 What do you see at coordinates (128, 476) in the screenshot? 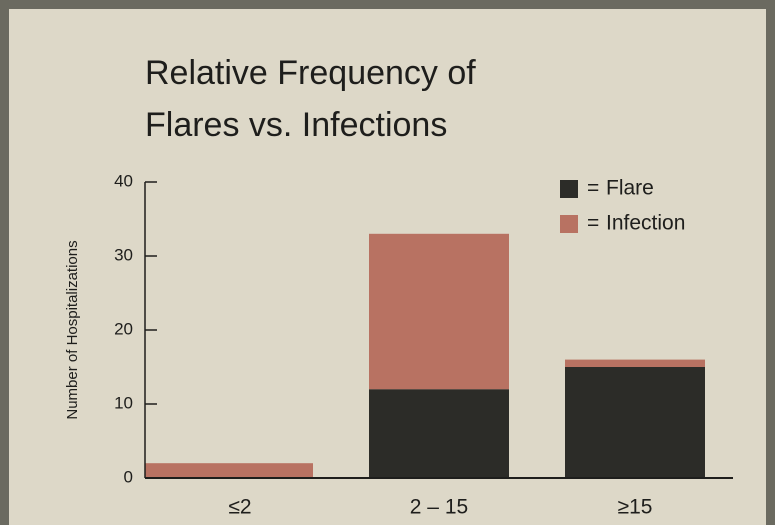
I see `y-tick-label: 0` at bounding box center [128, 476].